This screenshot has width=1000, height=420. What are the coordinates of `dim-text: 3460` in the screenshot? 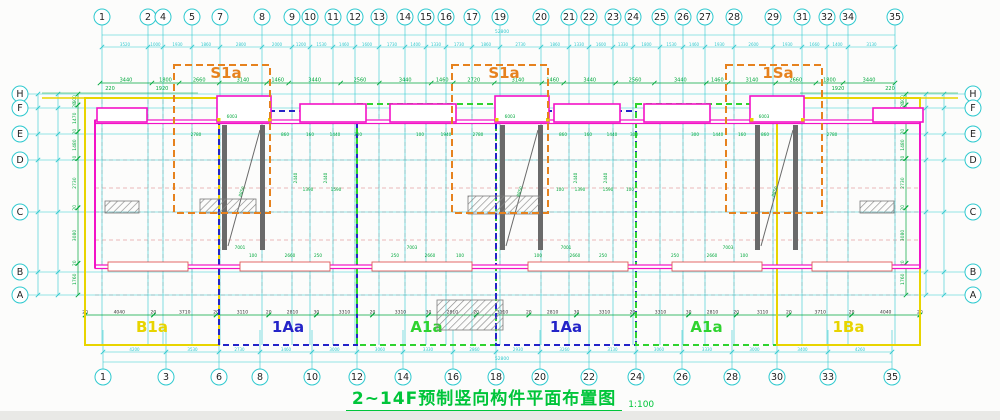 It's located at (286, 349).